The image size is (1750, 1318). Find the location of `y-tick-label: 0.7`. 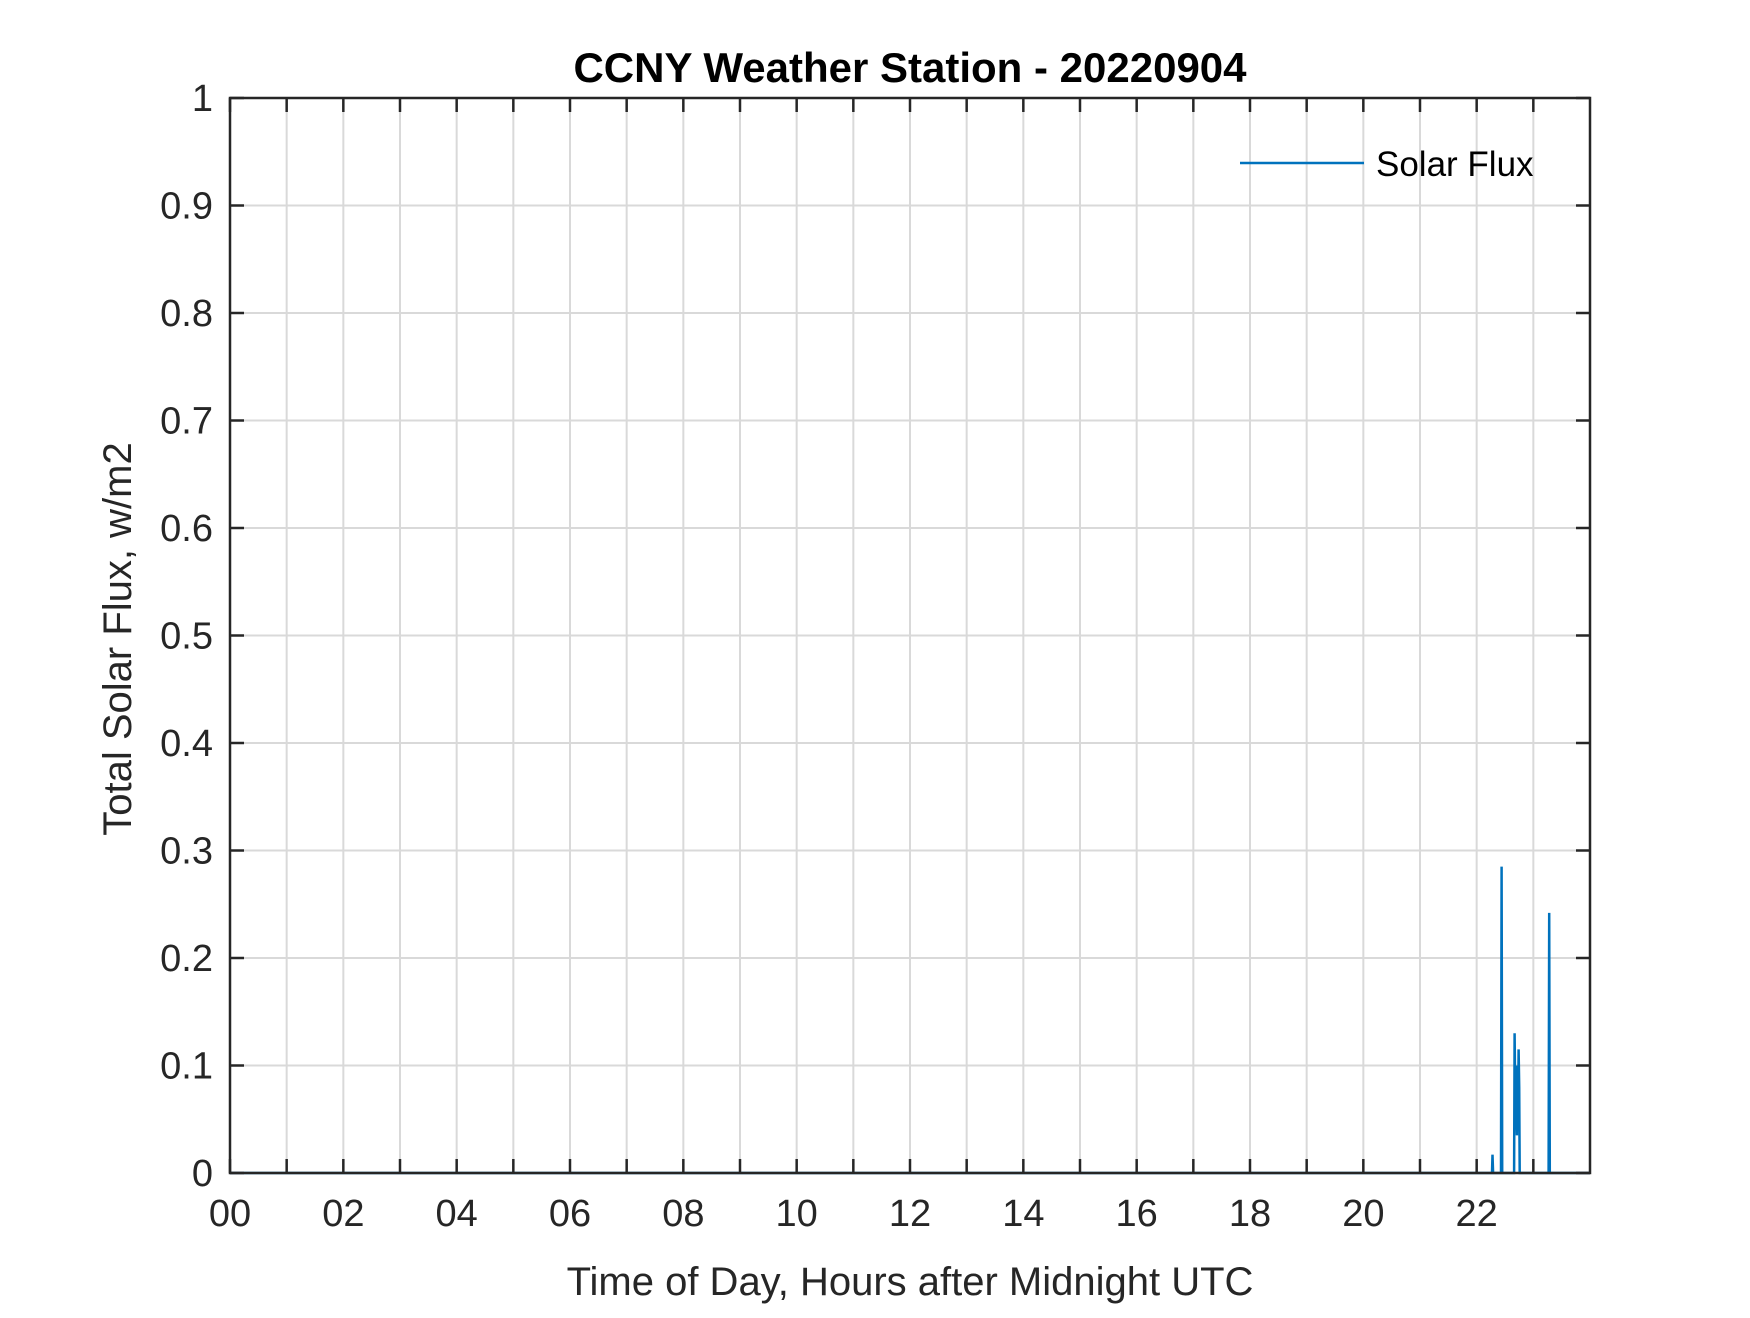

y-tick-label: 0.7 is located at coordinates (186, 422).